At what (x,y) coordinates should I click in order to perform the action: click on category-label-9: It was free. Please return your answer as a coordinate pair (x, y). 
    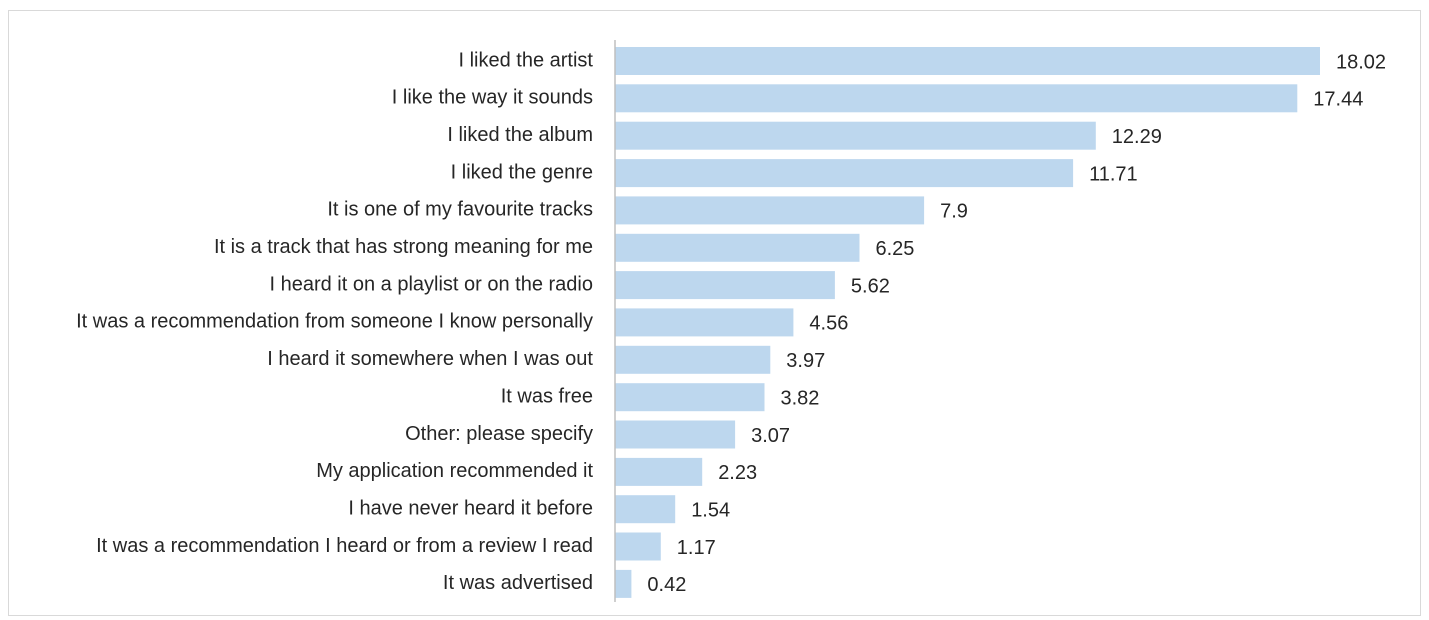
    Looking at the image, I should click on (547, 396).